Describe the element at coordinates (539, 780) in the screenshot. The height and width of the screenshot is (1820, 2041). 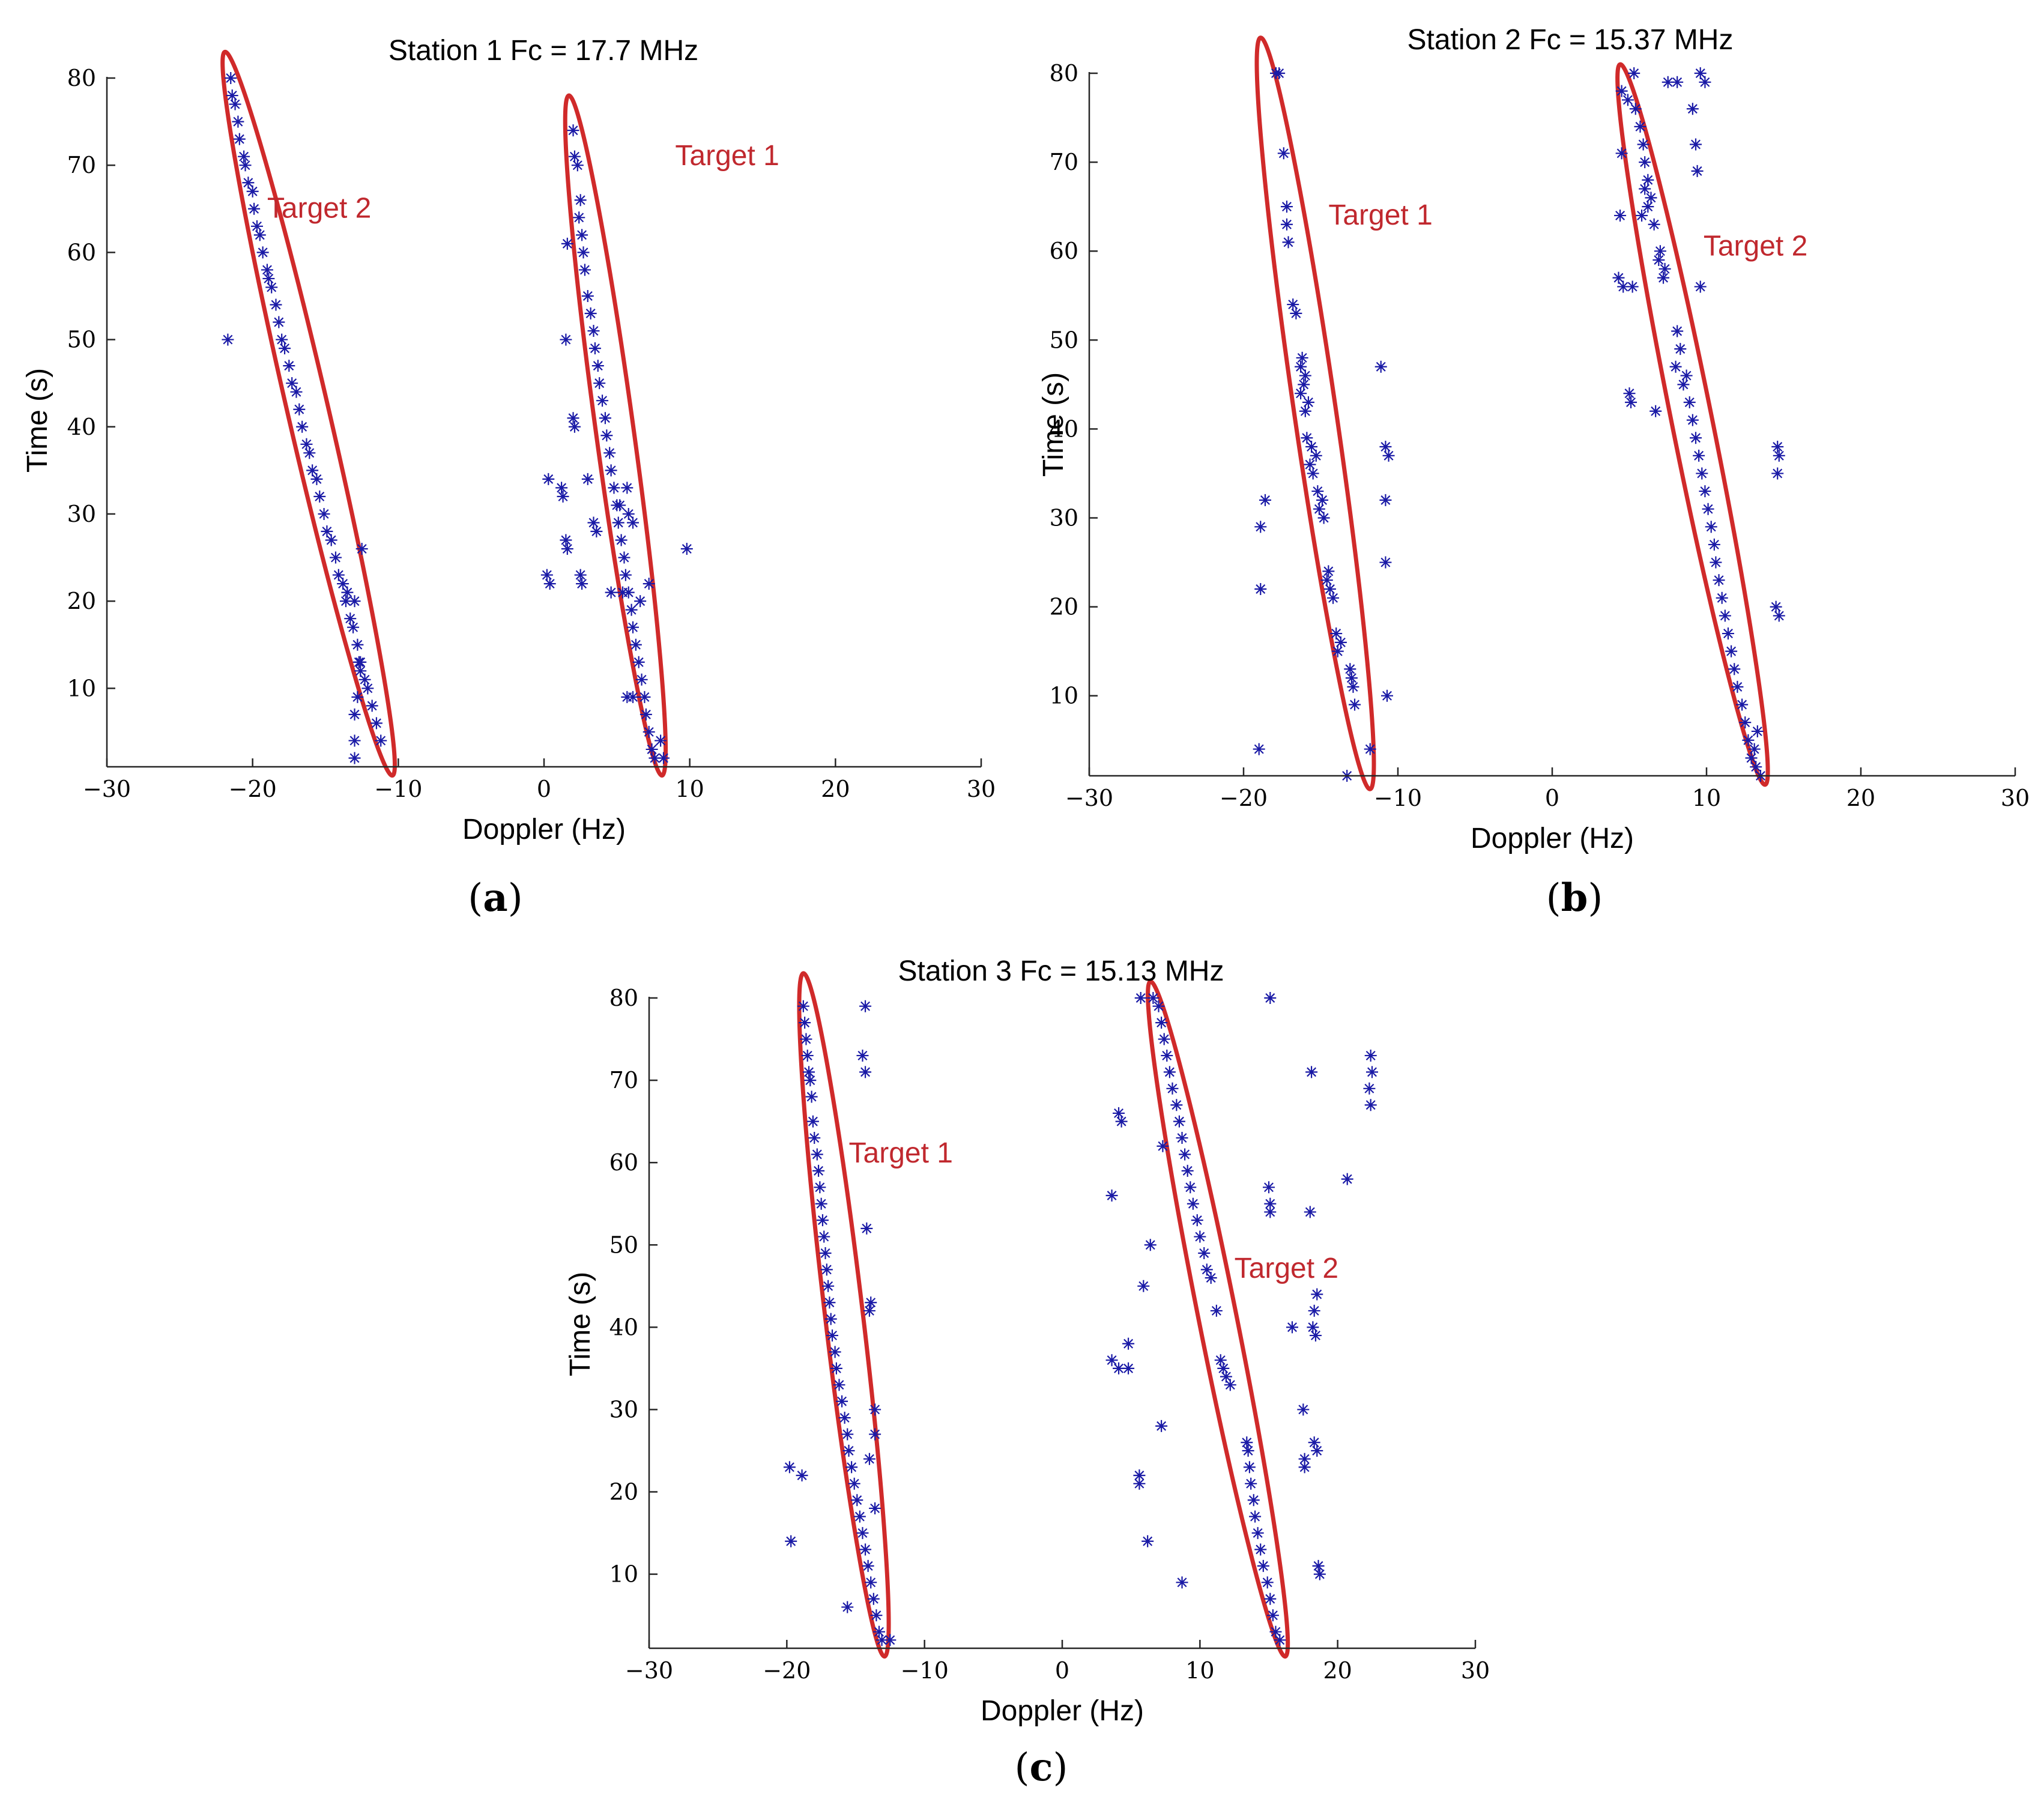
I see `x-ticks: −30 −20 −10 0 10 20 30` at that location.